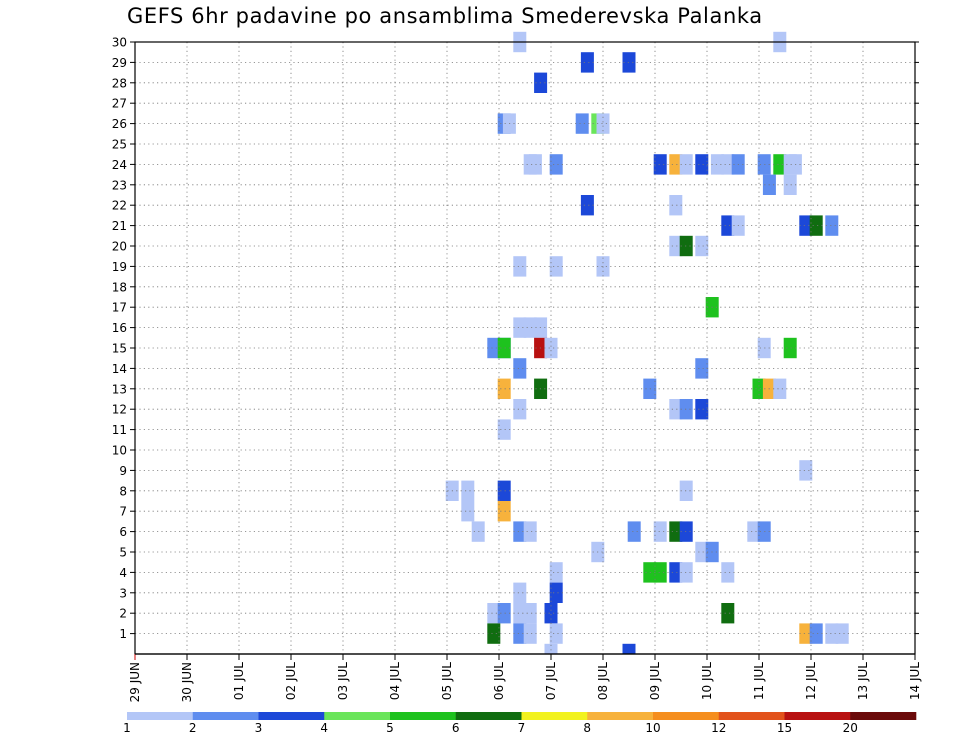  I want to click on y-tick-label: 16, so click(119, 328).